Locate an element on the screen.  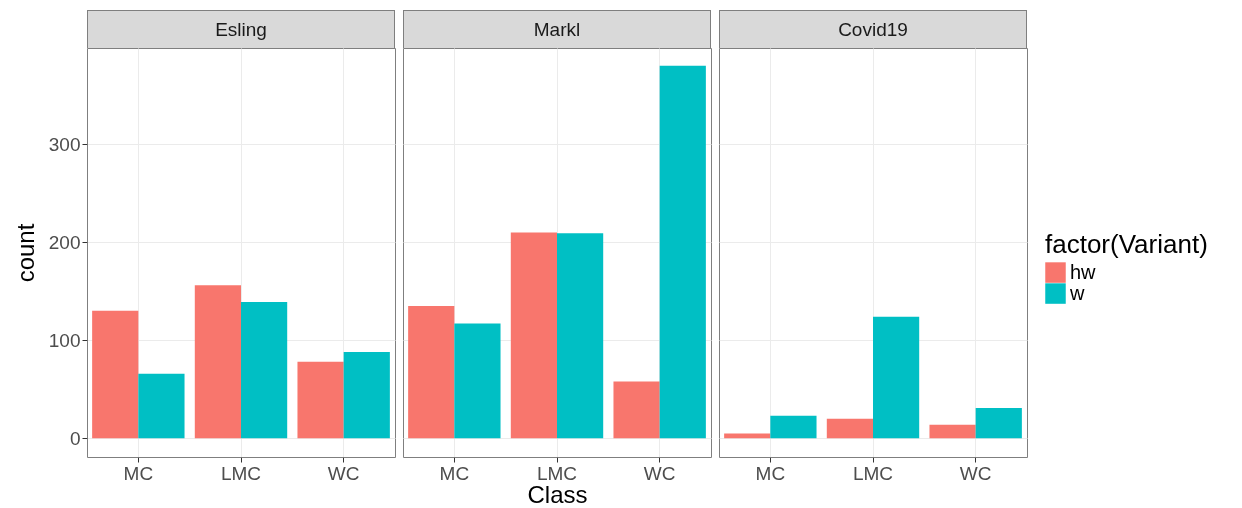
y-tick-label: 200 is located at coordinates (64, 242).